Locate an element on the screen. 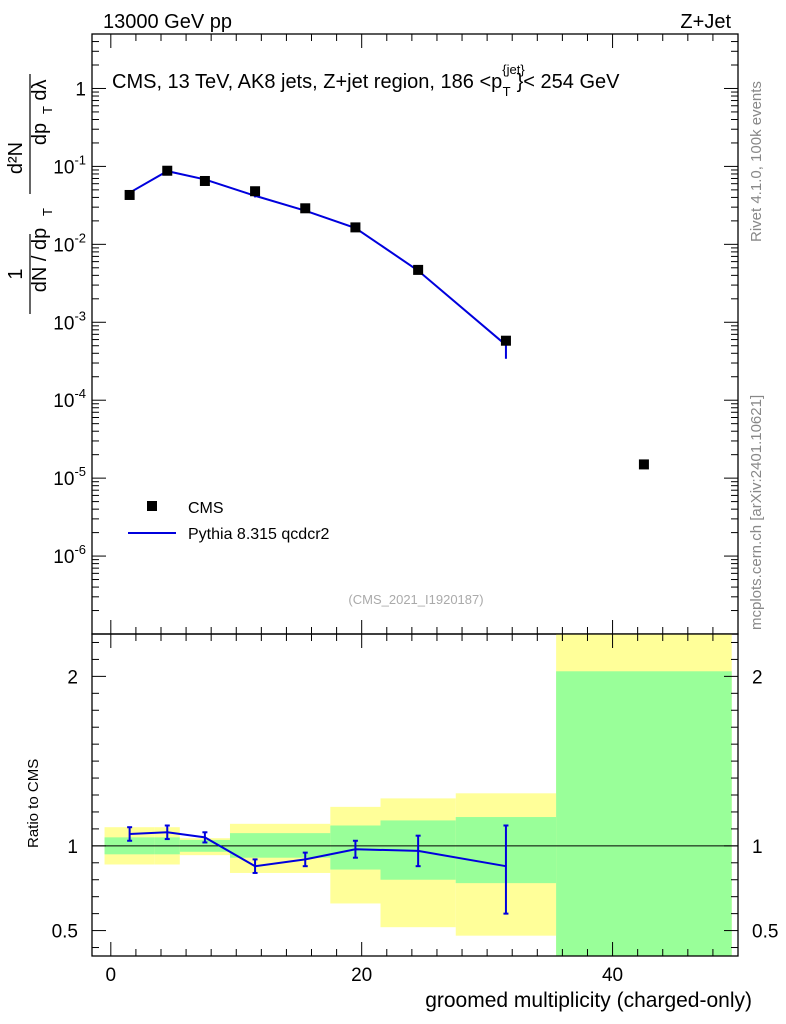  ratio-line is located at coordinates (318, 849).